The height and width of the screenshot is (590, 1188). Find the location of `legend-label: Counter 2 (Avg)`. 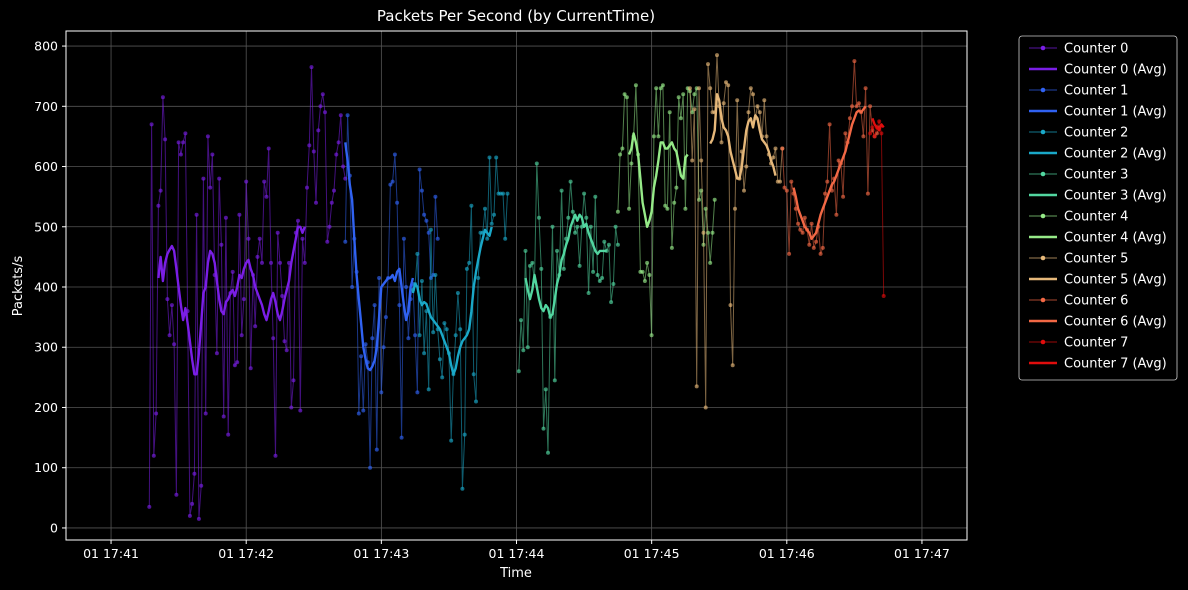

legend-label: Counter 2 (Avg) is located at coordinates (1115, 154).